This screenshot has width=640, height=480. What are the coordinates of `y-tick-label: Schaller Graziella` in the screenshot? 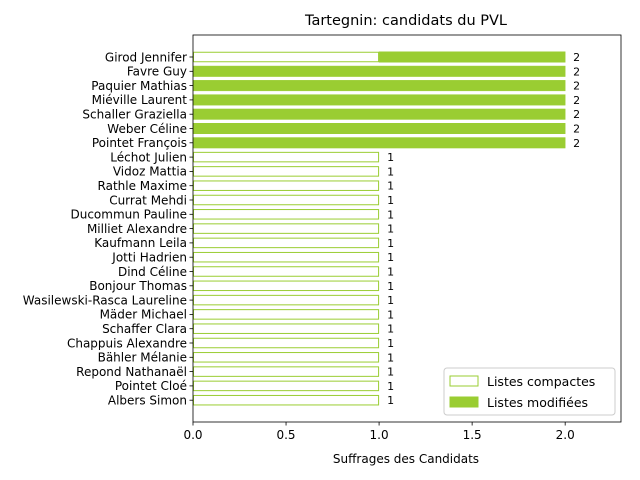 It's located at (134, 115).